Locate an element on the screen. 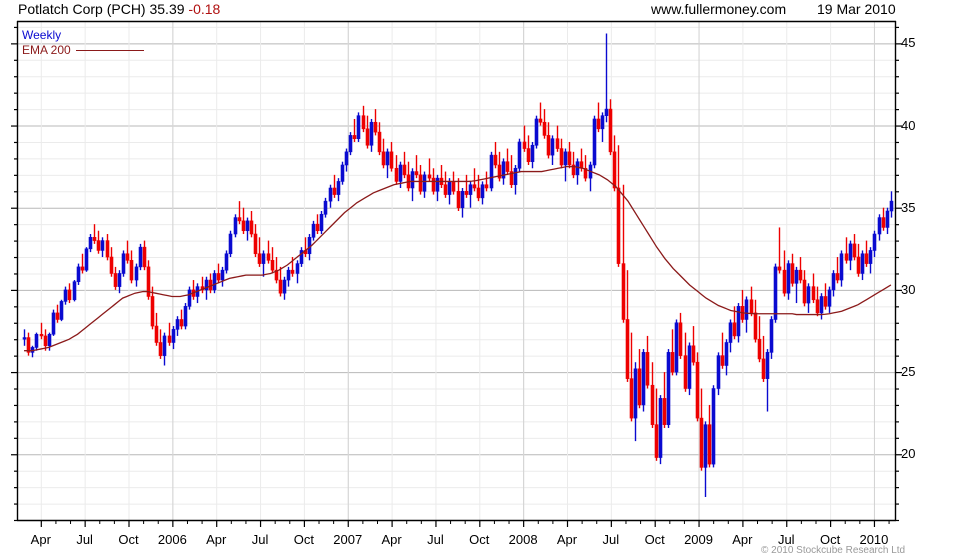  x-axis-tick-label: 2007 is located at coordinates (348, 539).